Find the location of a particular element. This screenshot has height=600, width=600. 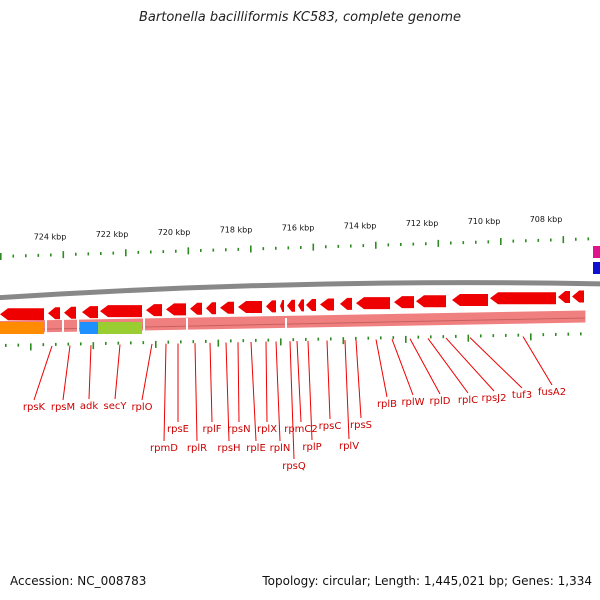

gene-label: fusA2 is located at coordinates (552, 392).